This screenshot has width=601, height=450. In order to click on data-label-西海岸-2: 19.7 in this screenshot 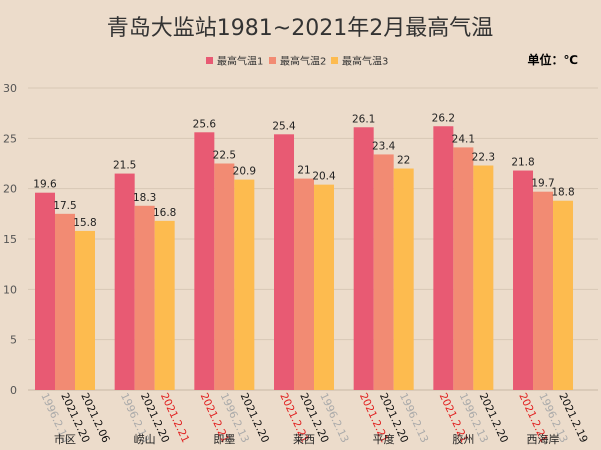, I will do `click(542, 184)`.